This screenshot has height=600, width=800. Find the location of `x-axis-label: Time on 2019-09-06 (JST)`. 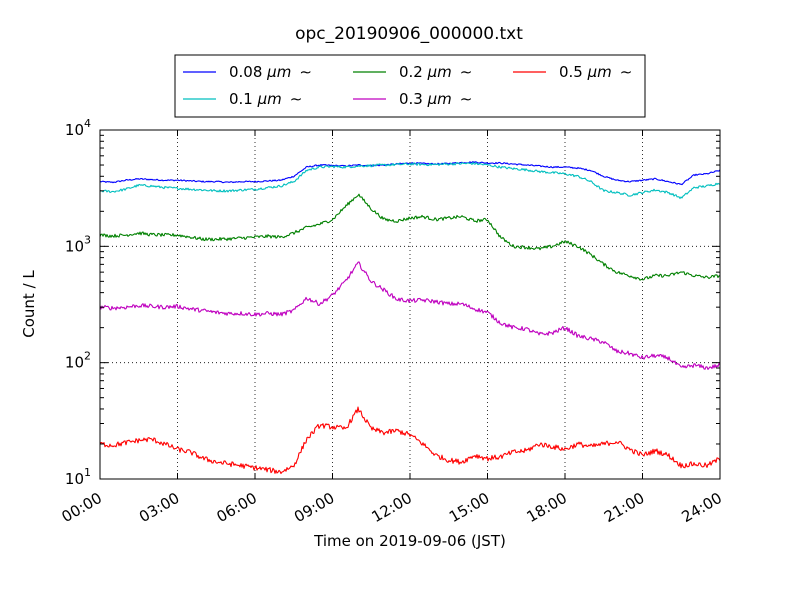

x-axis-label: Time on 2019-09-06 (JST) is located at coordinates (409, 541).